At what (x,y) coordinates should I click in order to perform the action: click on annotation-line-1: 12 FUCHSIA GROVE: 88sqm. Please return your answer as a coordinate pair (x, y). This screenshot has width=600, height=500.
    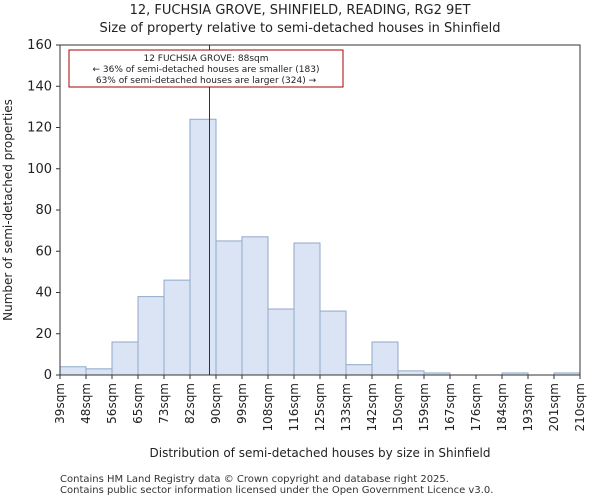
    Looking at the image, I should click on (205, 59).